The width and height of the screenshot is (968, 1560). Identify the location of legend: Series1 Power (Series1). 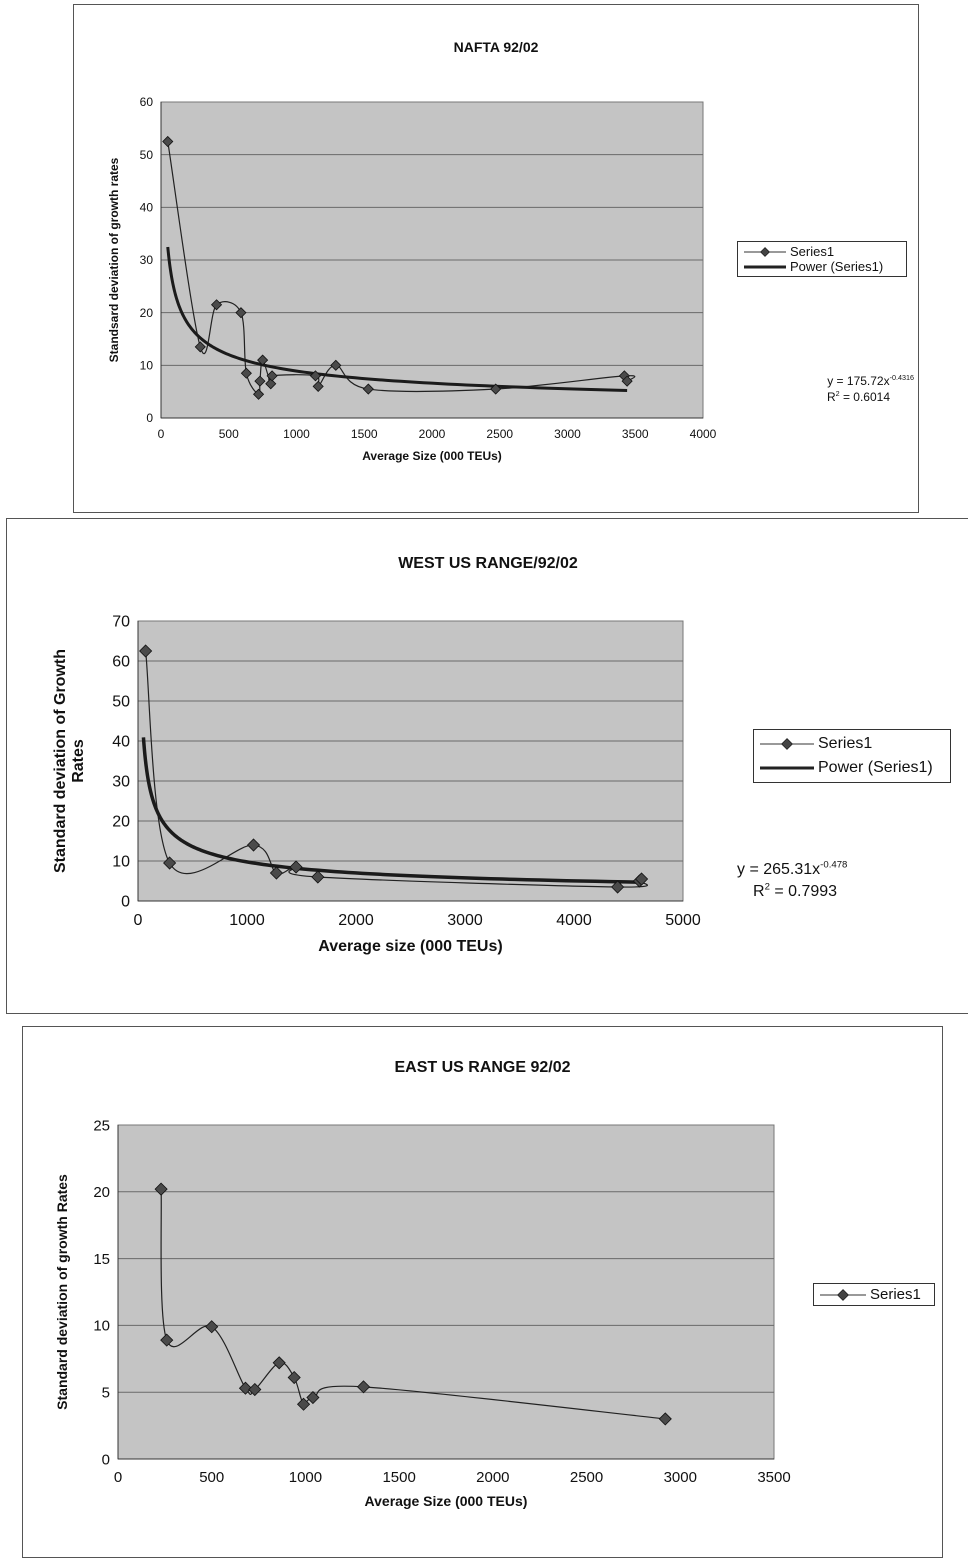
(822, 259).